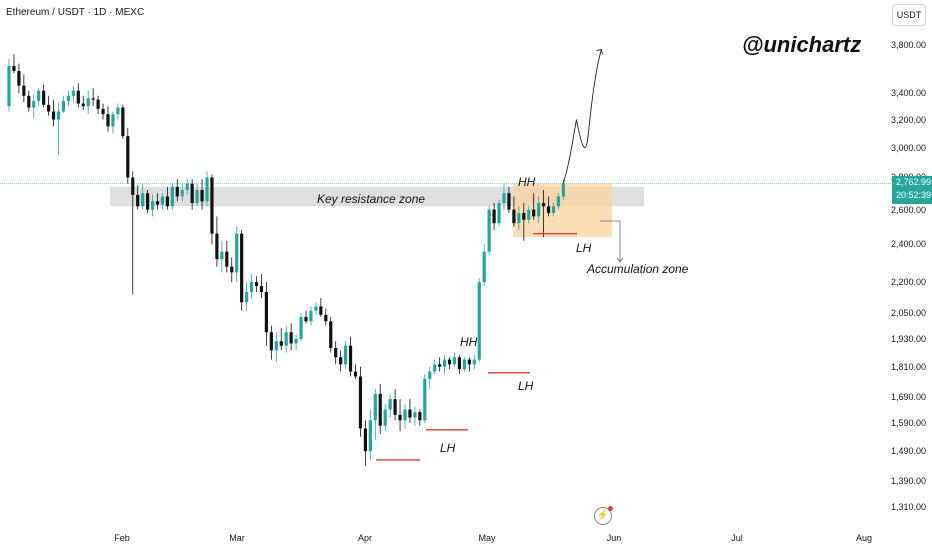 This screenshot has height=550, width=932. What do you see at coordinates (914, 195) in the screenshot?
I see `bar-countdown: 20:52:39` at bounding box center [914, 195].